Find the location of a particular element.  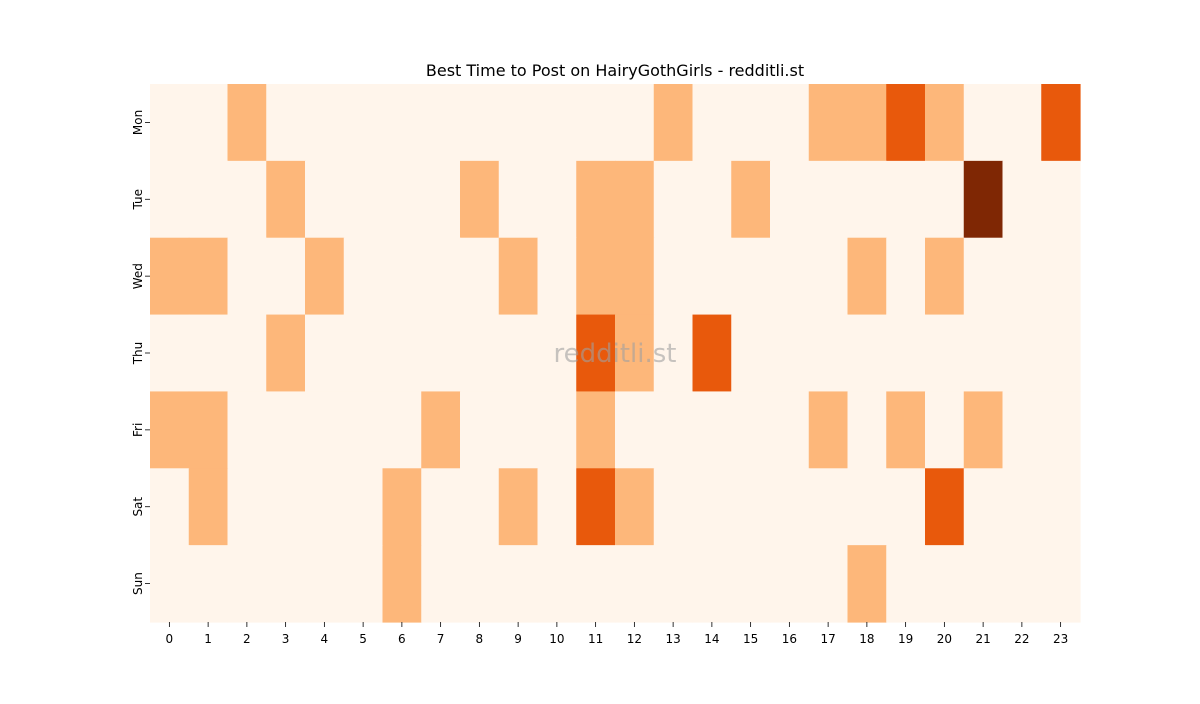

y-axis: Mon Tue Wed Thu Fri Sat Sun is located at coordinates (140, 352).